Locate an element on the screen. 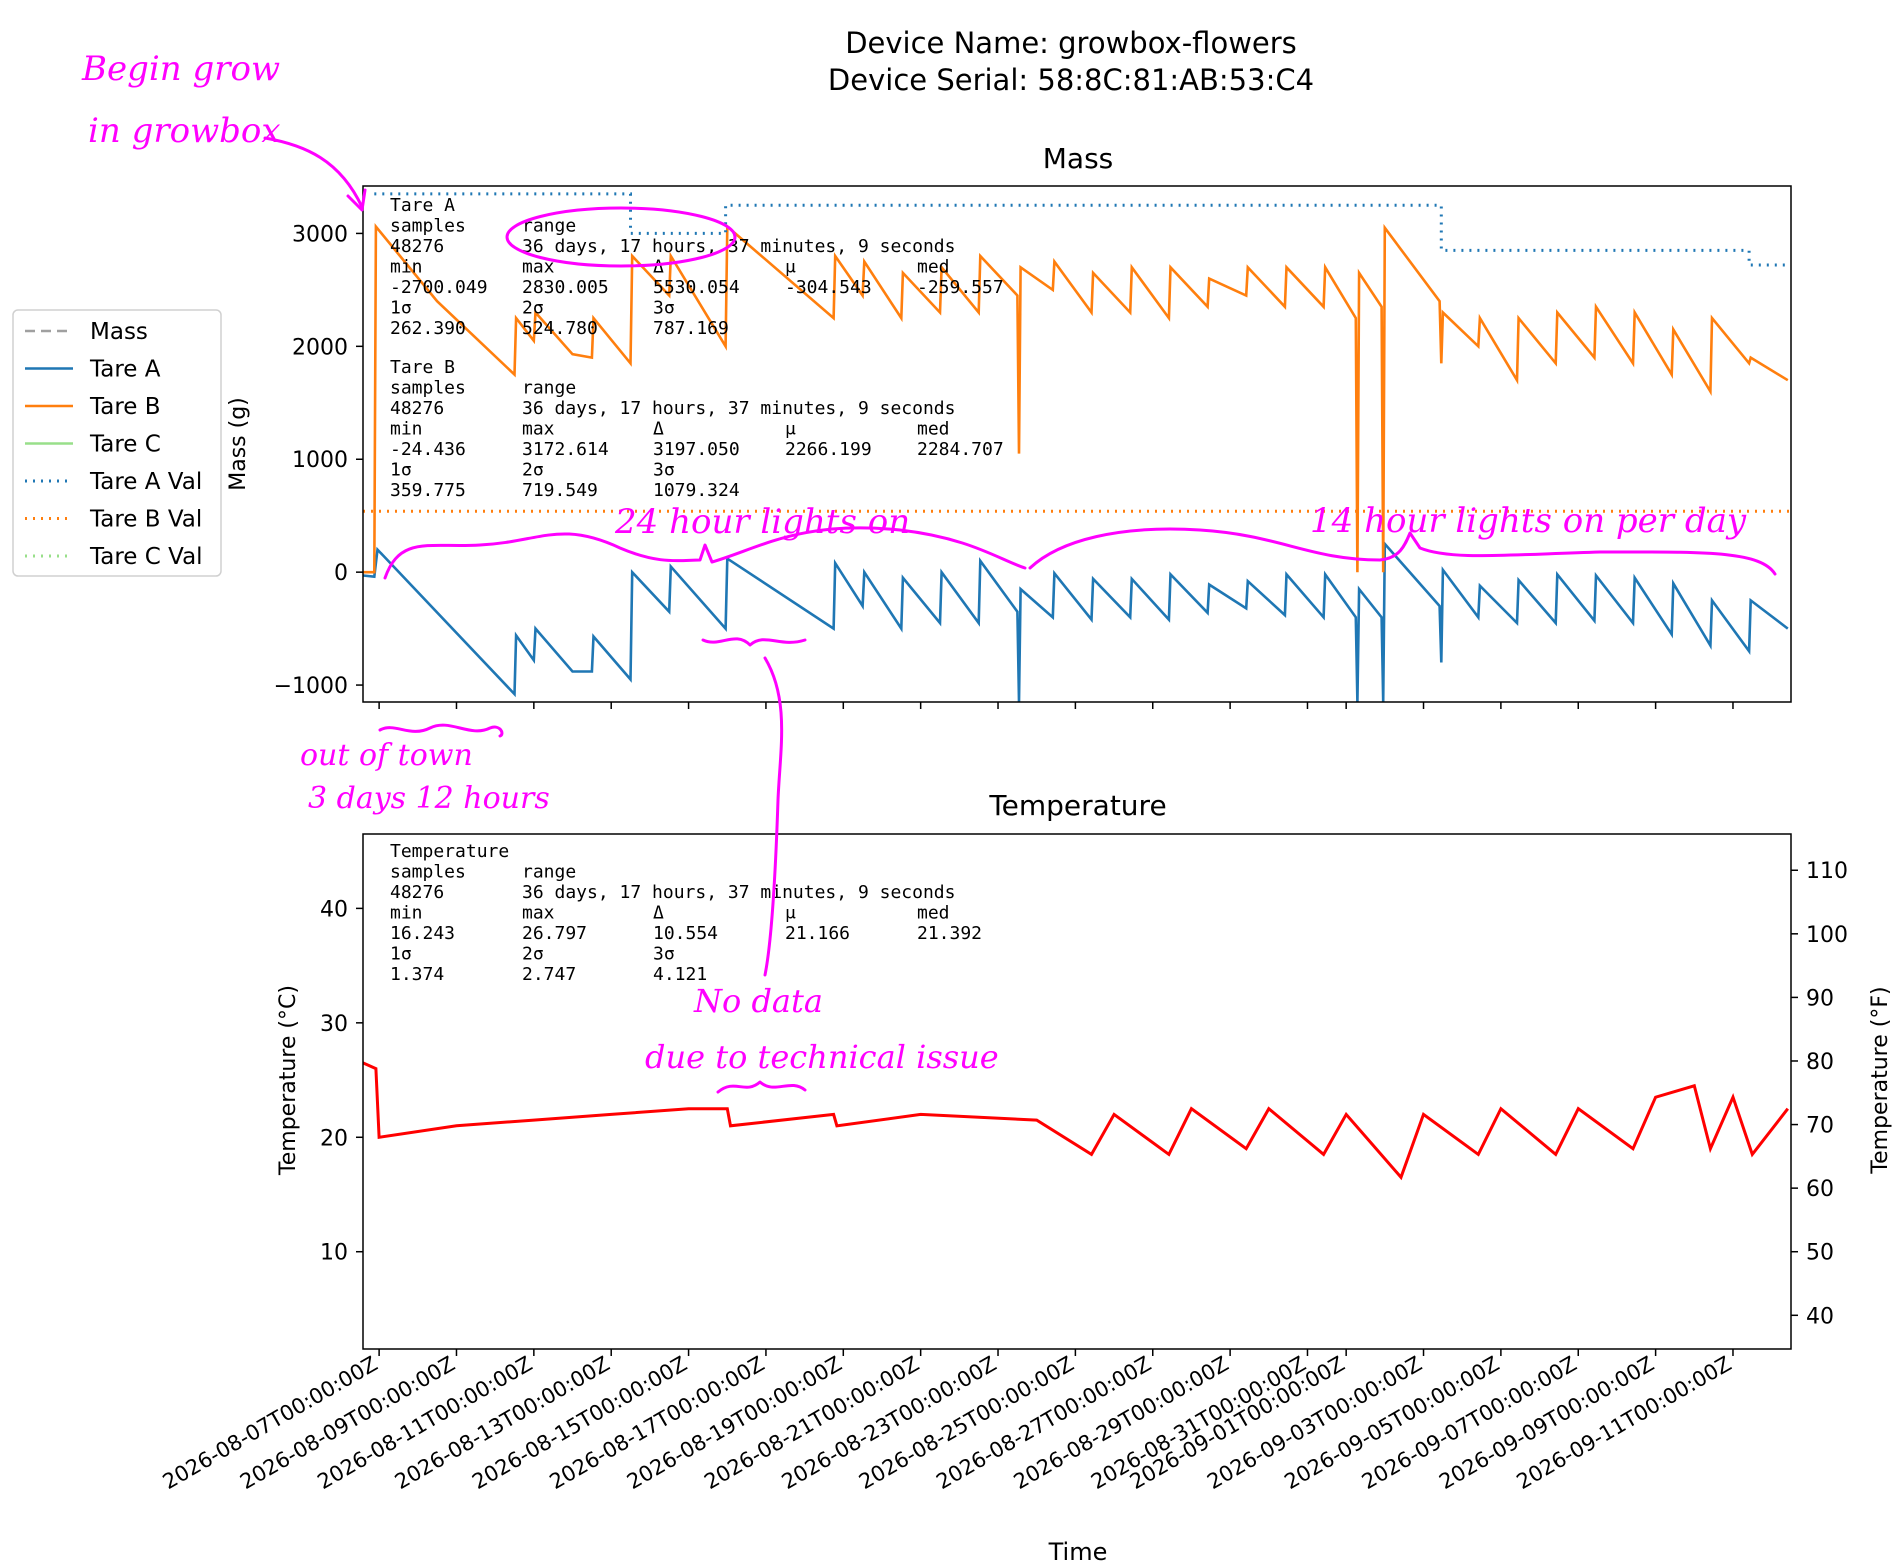 Image resolution: width=1900 pixels, height=1564 pixels. stats-cell: 10.554 is located at coordinates (685, 933).